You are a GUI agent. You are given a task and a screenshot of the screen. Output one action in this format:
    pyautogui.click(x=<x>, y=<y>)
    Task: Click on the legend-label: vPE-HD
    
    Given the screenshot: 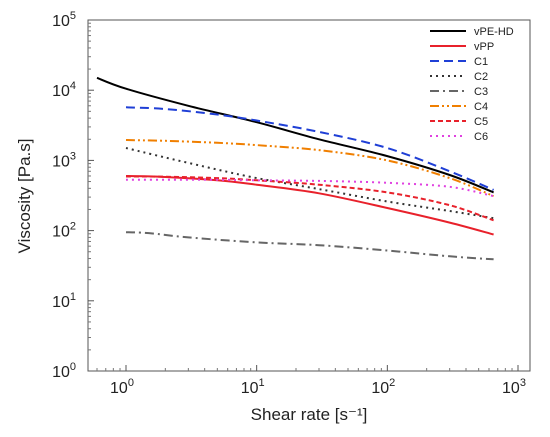 What is the action you would take?
    pyautogui.click(x=494, y=32)
    